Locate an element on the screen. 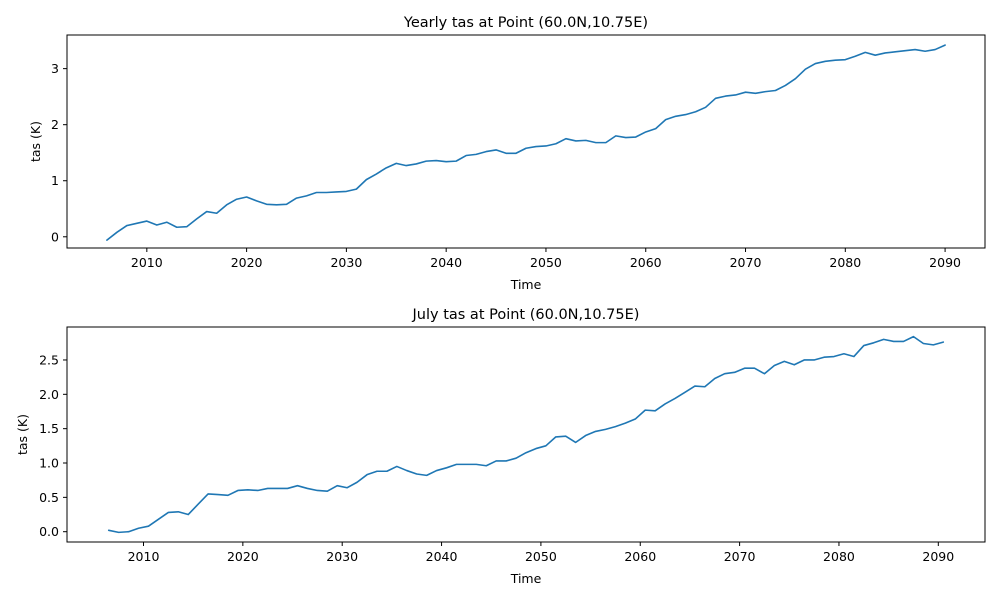 The width and height of the screenshot is (1000, 600). yearly-x-axis-label: Time is located at coordinates (526, 284).